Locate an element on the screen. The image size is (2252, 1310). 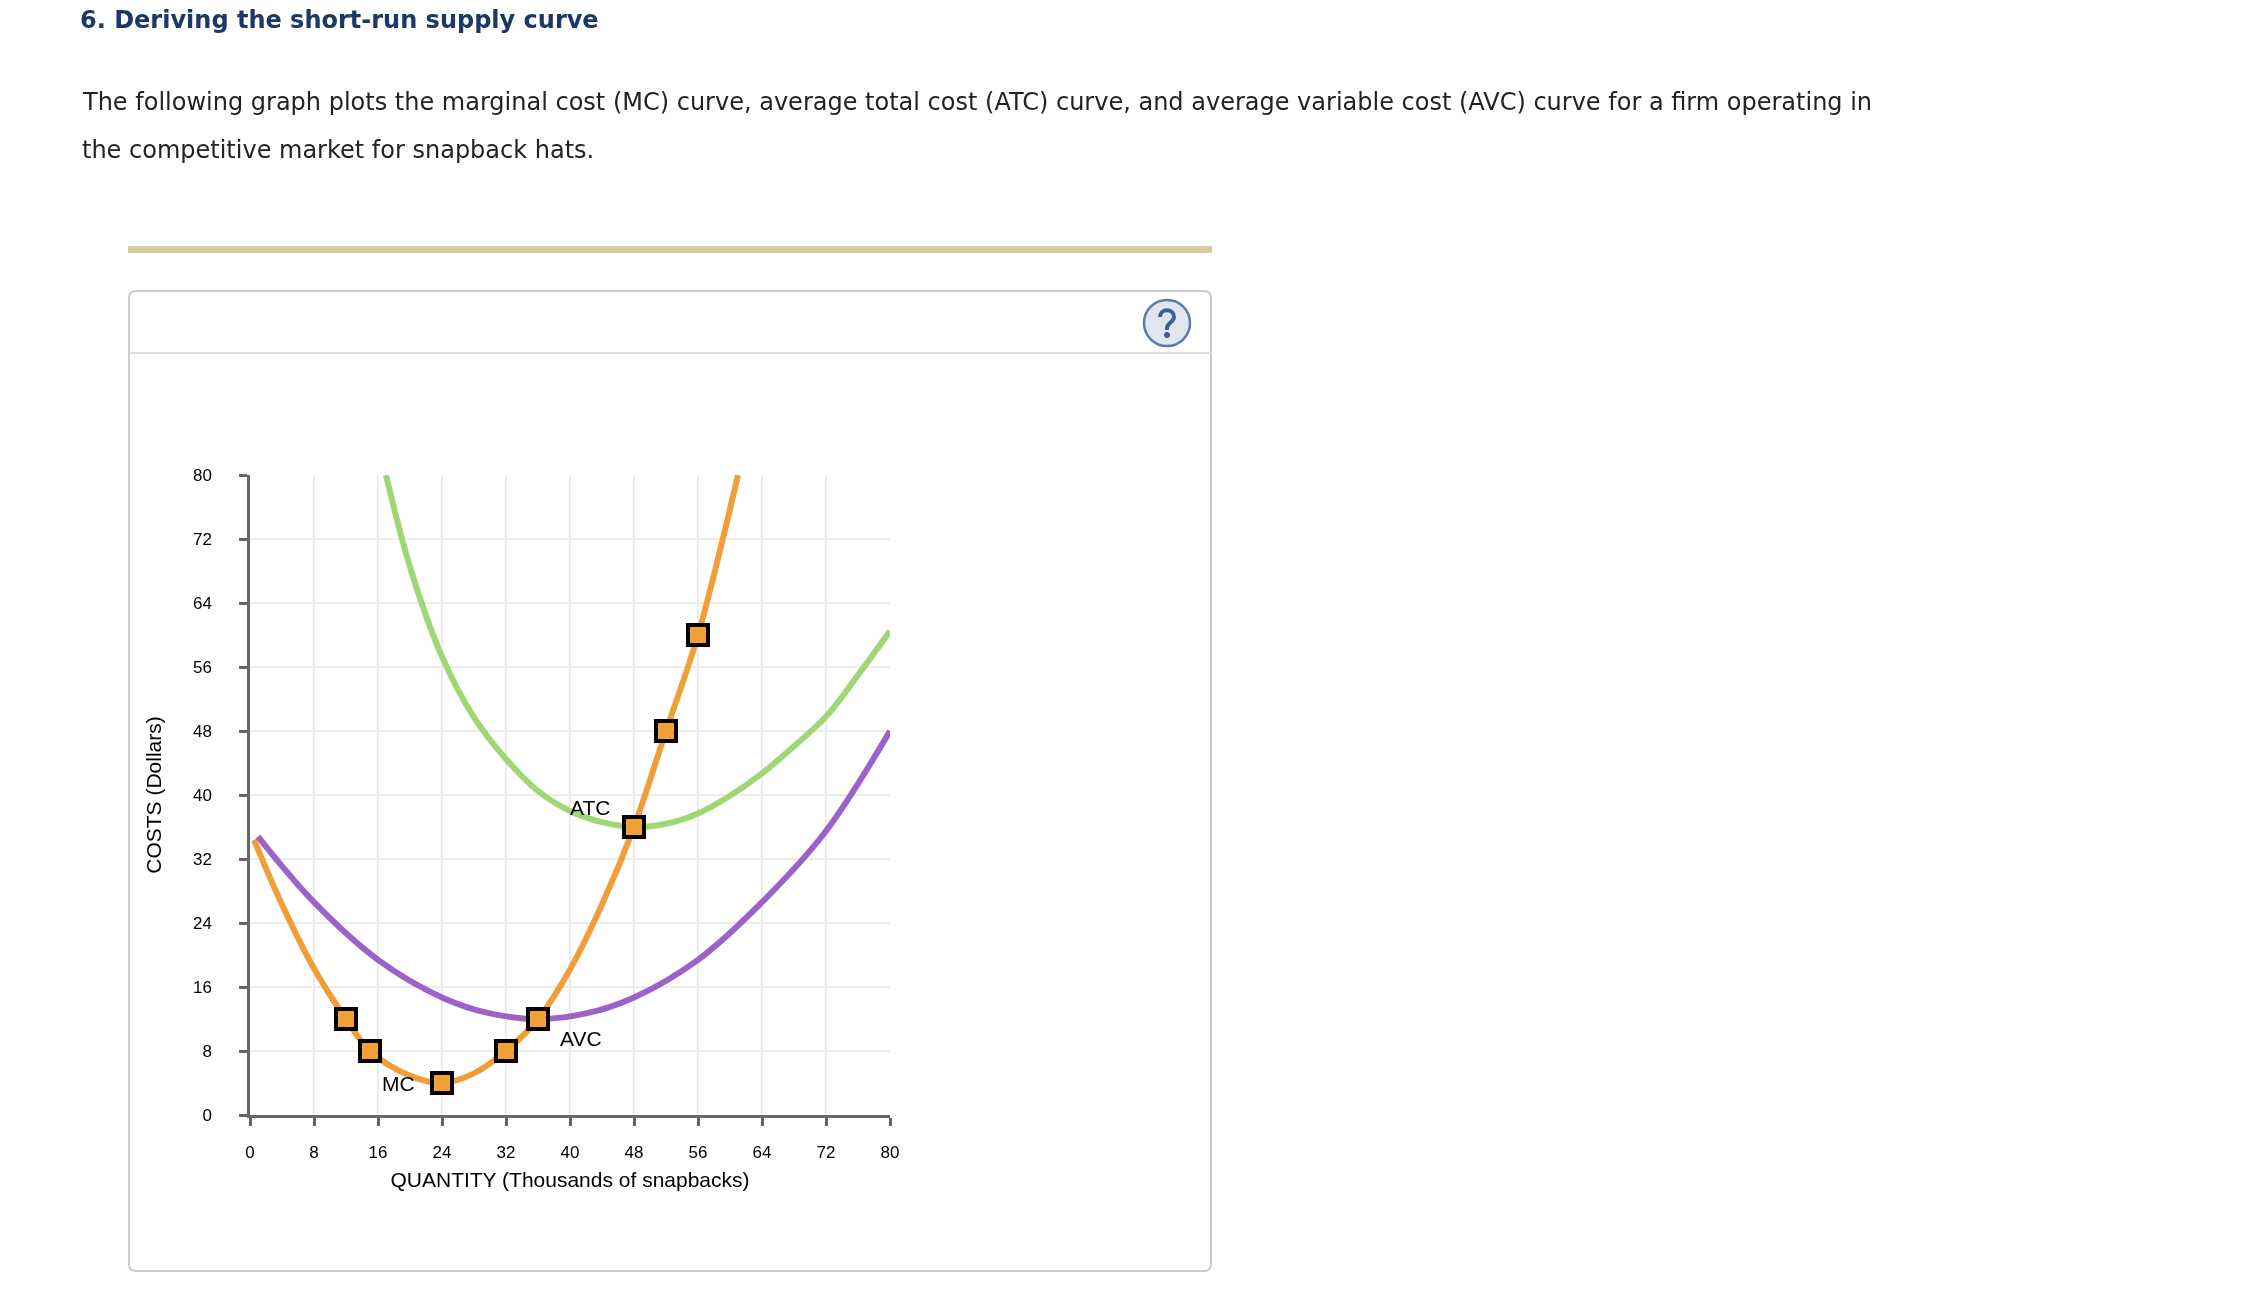
x-tick-label: 72 is located at coordinates (826, 1153).